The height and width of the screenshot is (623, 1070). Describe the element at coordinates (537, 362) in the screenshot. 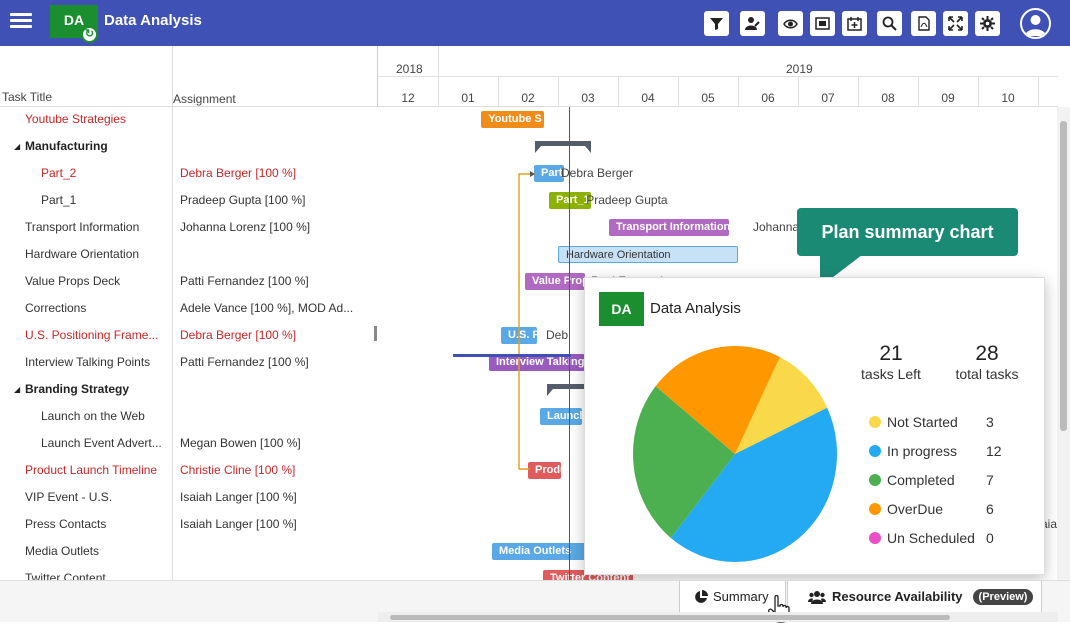

I see `gantt-bar: Interview Talking` at that location.